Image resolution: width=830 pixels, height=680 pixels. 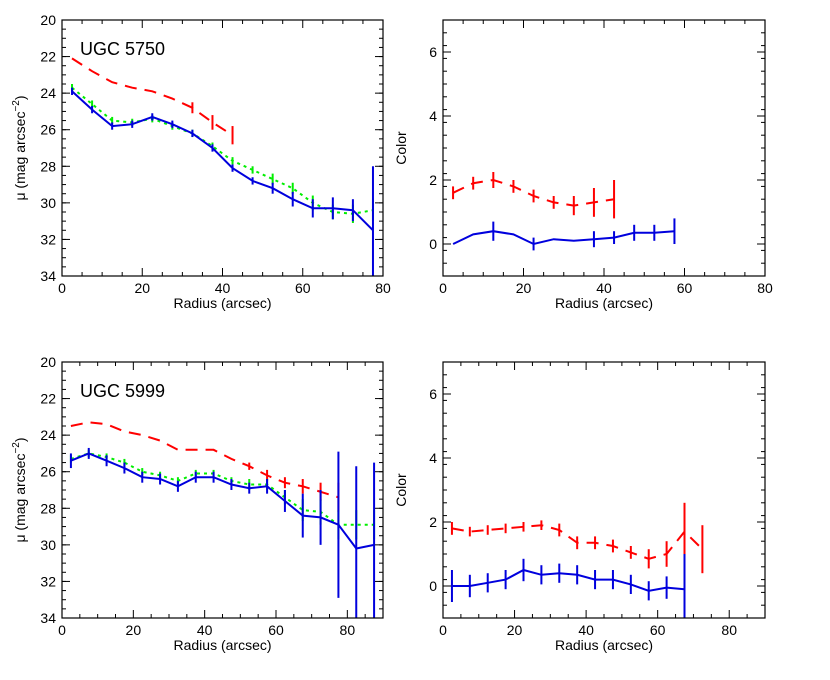 What do you see at coordinates (122, 391) in the screenshot?
I see `panel-label: UGC 5999` at bounding box center [122, 391].